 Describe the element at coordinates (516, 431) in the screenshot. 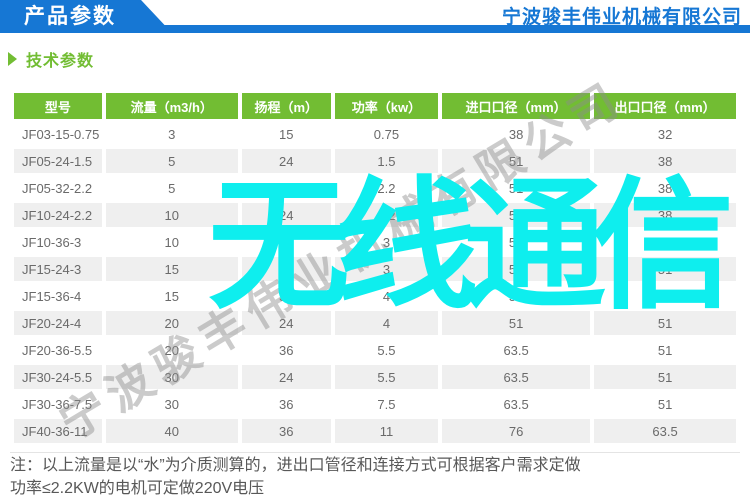

I see `table-cell: 76` at that location.